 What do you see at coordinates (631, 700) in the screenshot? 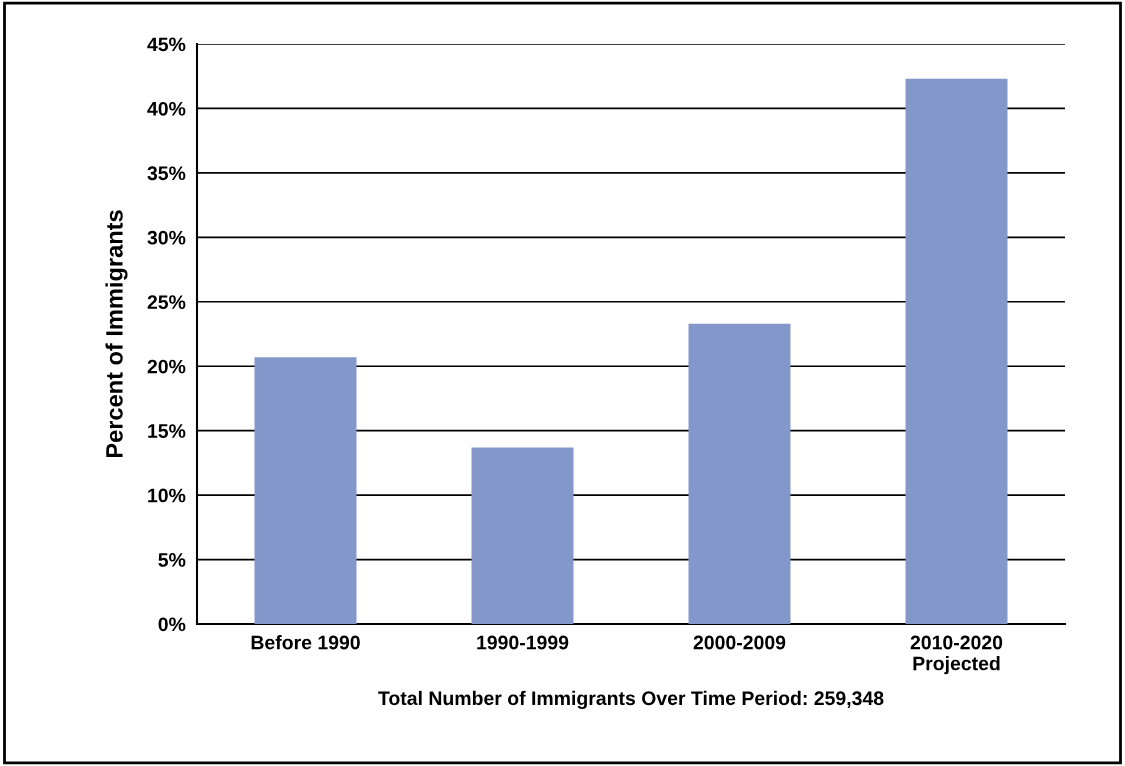
I see `x-axis-title: Total Number of Immigrants Over Time Period: 259,348` at bounding box center [631, 700].